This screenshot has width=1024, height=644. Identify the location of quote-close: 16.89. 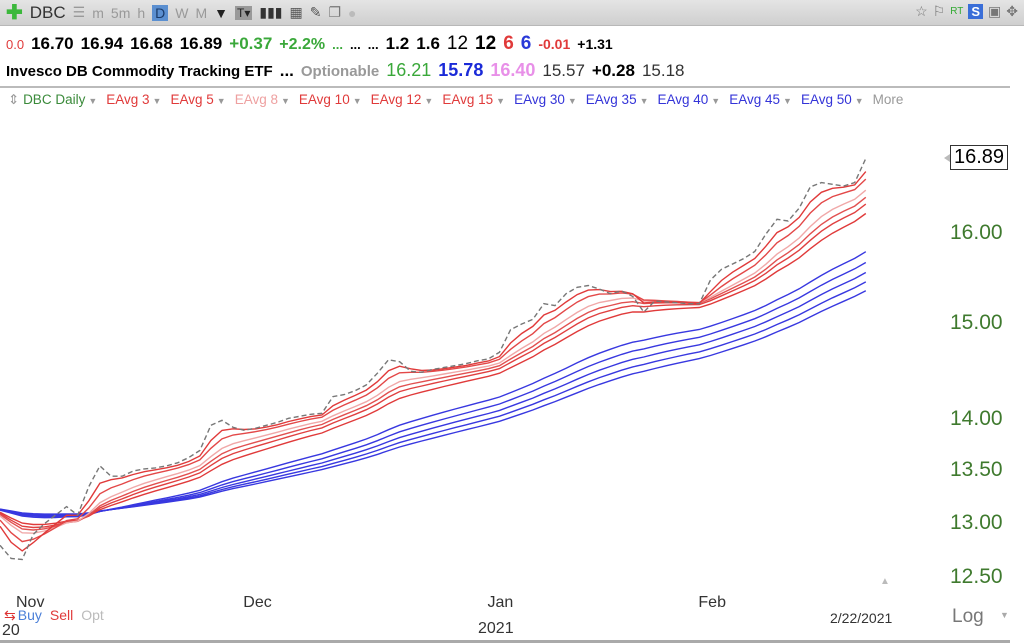
(201, 43).